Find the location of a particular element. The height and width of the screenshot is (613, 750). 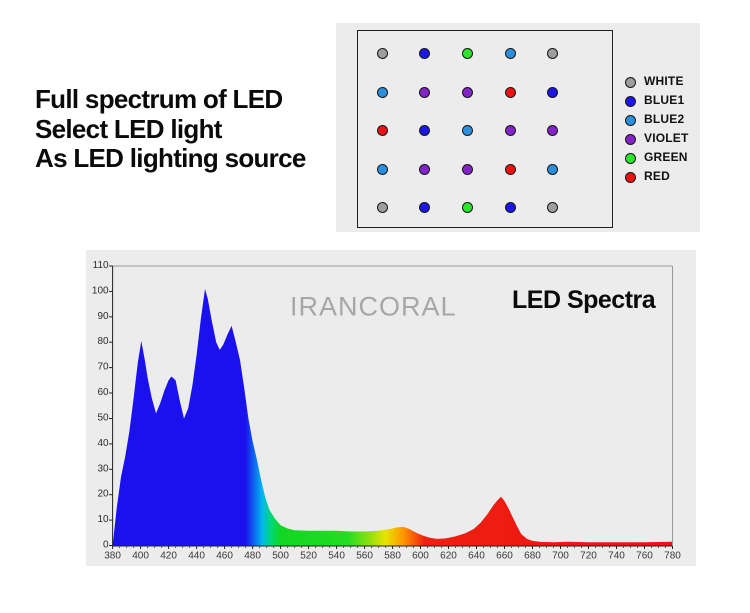

svg-text: IRANCORAL is located at coordinates (373, 307).